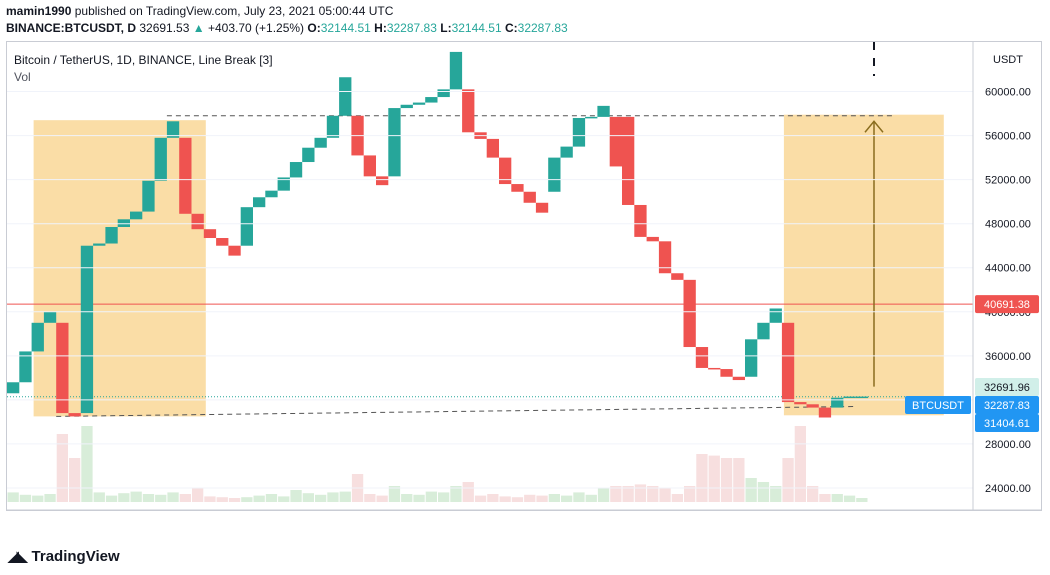 The height and width of the screenshot is (575, 1050). What do you see at coordinates (1008, 357) in the screenshot?
I see `price-tick-label: 36000.00` at bounding box center [1008, 357].